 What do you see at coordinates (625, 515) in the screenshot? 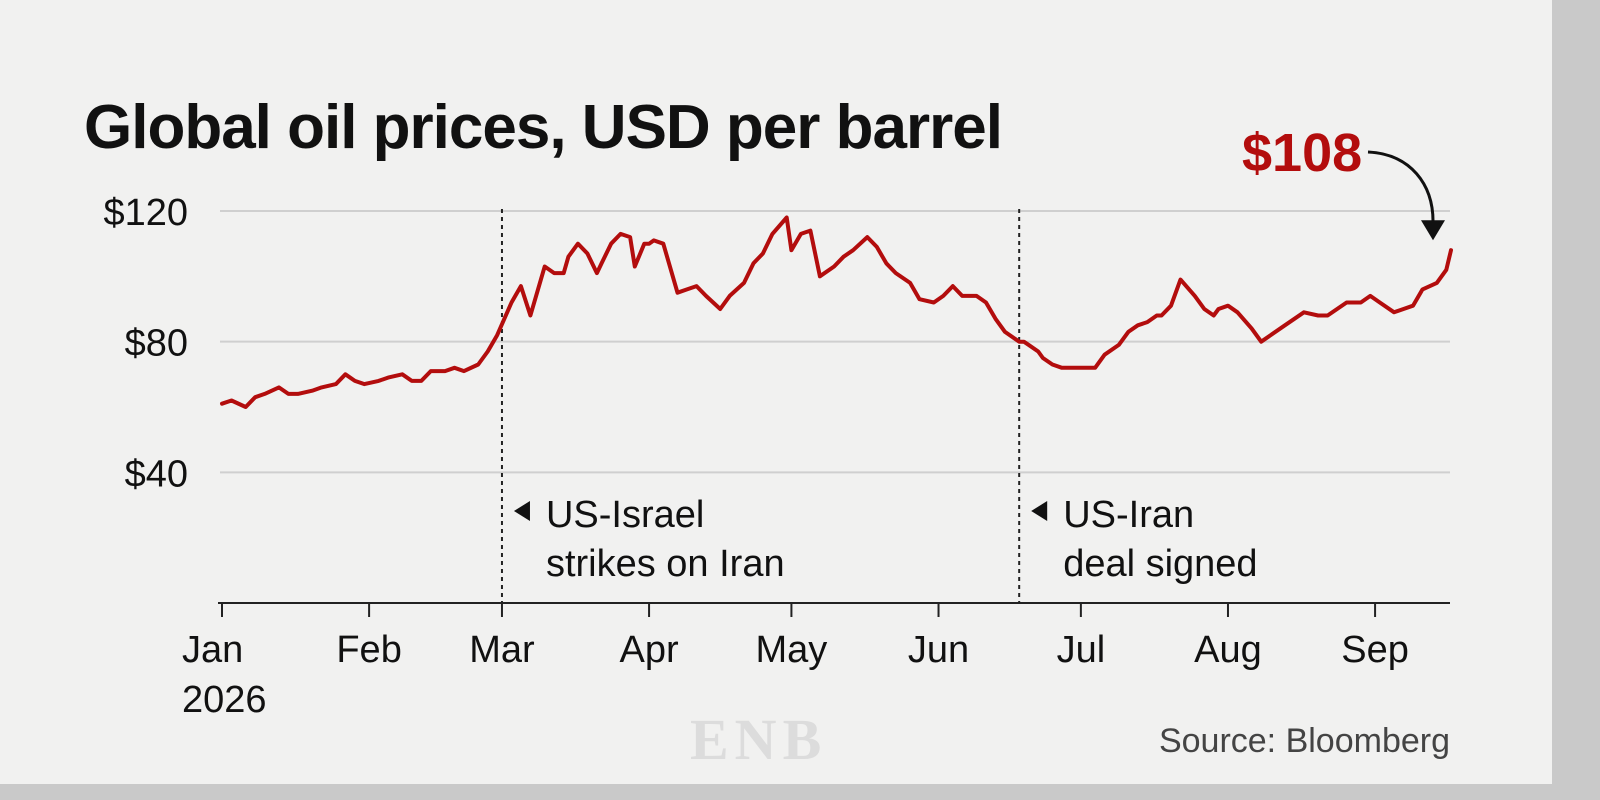
I see `annotation-label: US-Israel` at bounding box center [625, 515].